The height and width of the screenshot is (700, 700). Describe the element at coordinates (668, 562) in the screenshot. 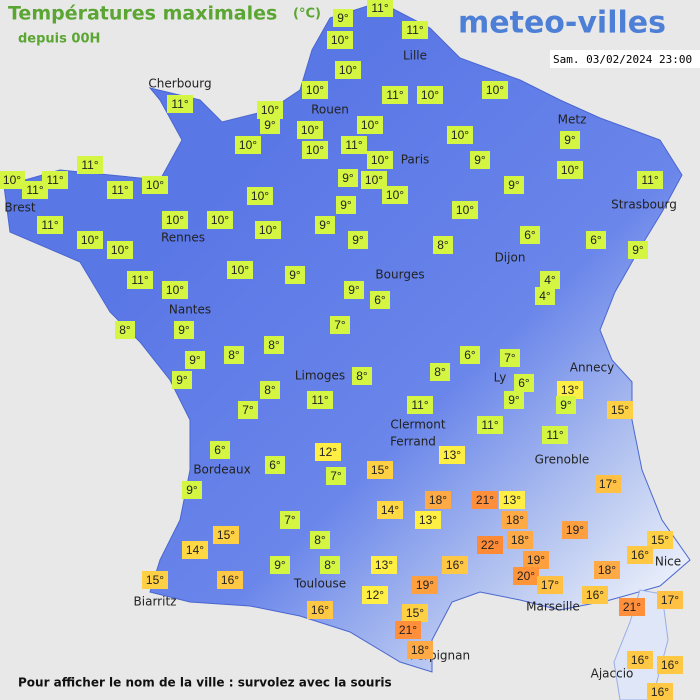

I see `city-name: Nice` at that location.